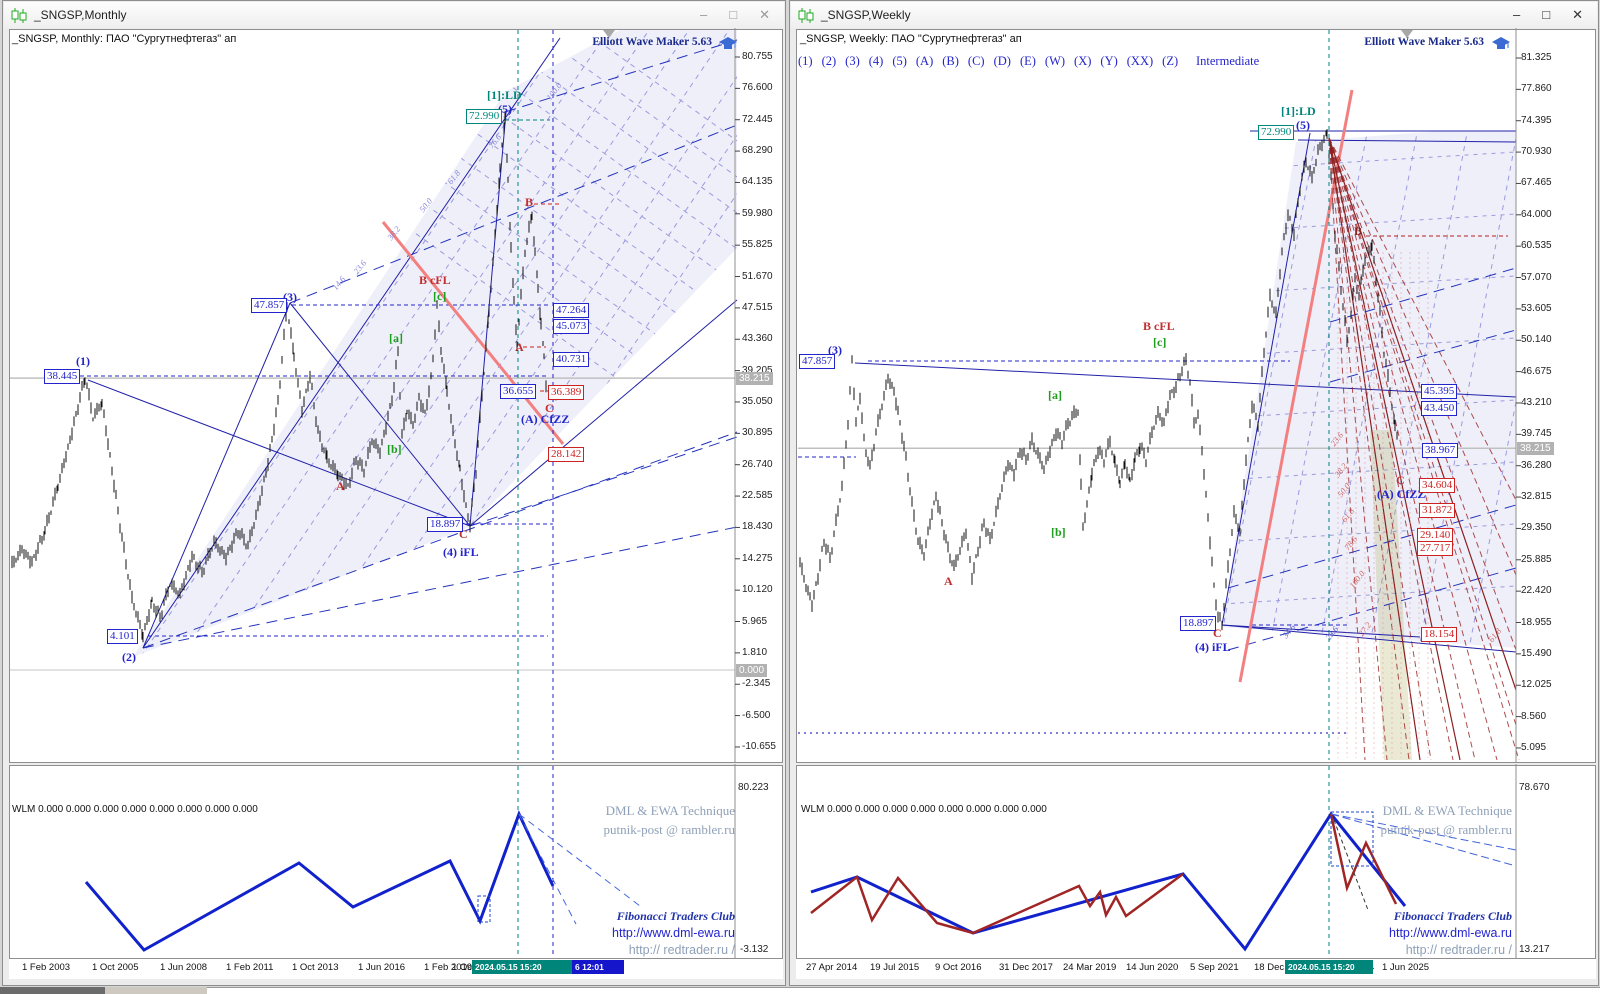  I want to click on degree-button-y: (Y), so click(1109, 61).